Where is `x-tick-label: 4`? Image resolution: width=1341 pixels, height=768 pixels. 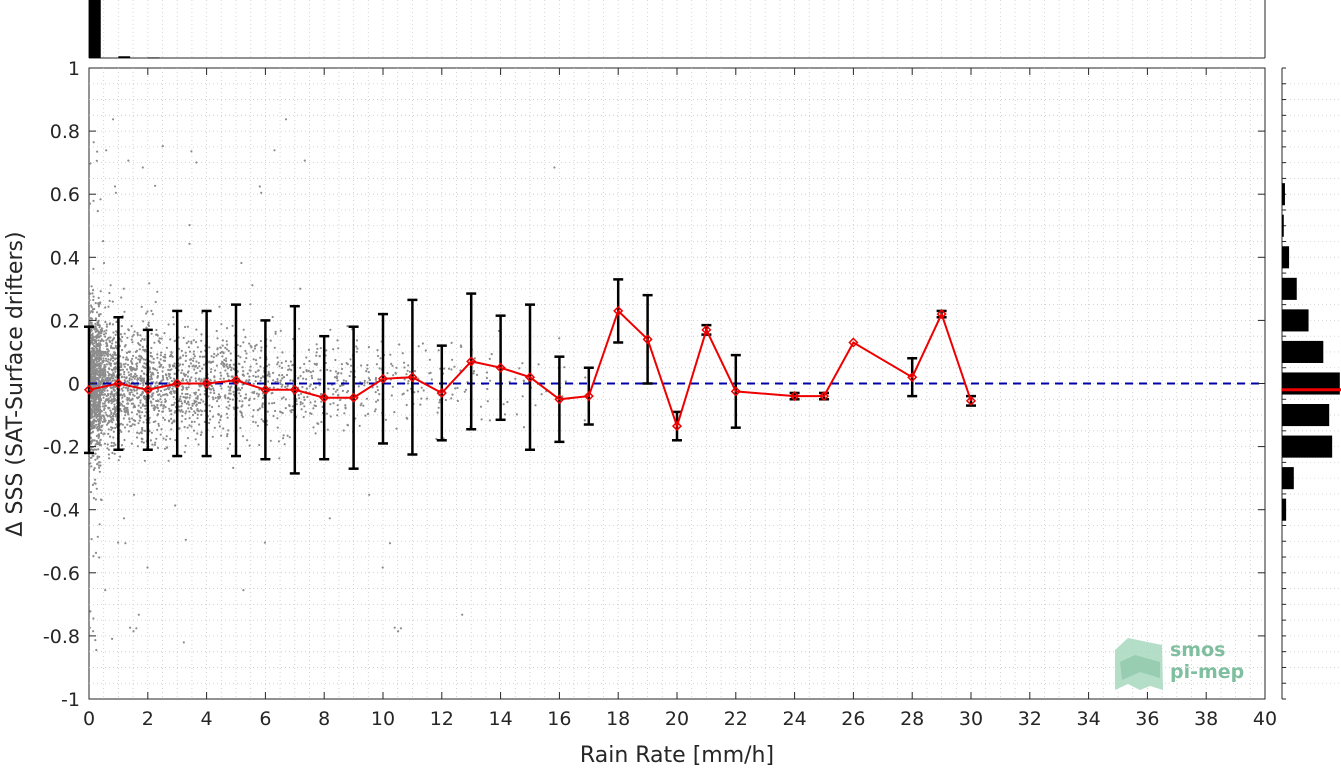
x-tick-label: 4 is located at coordinates (207, 719).